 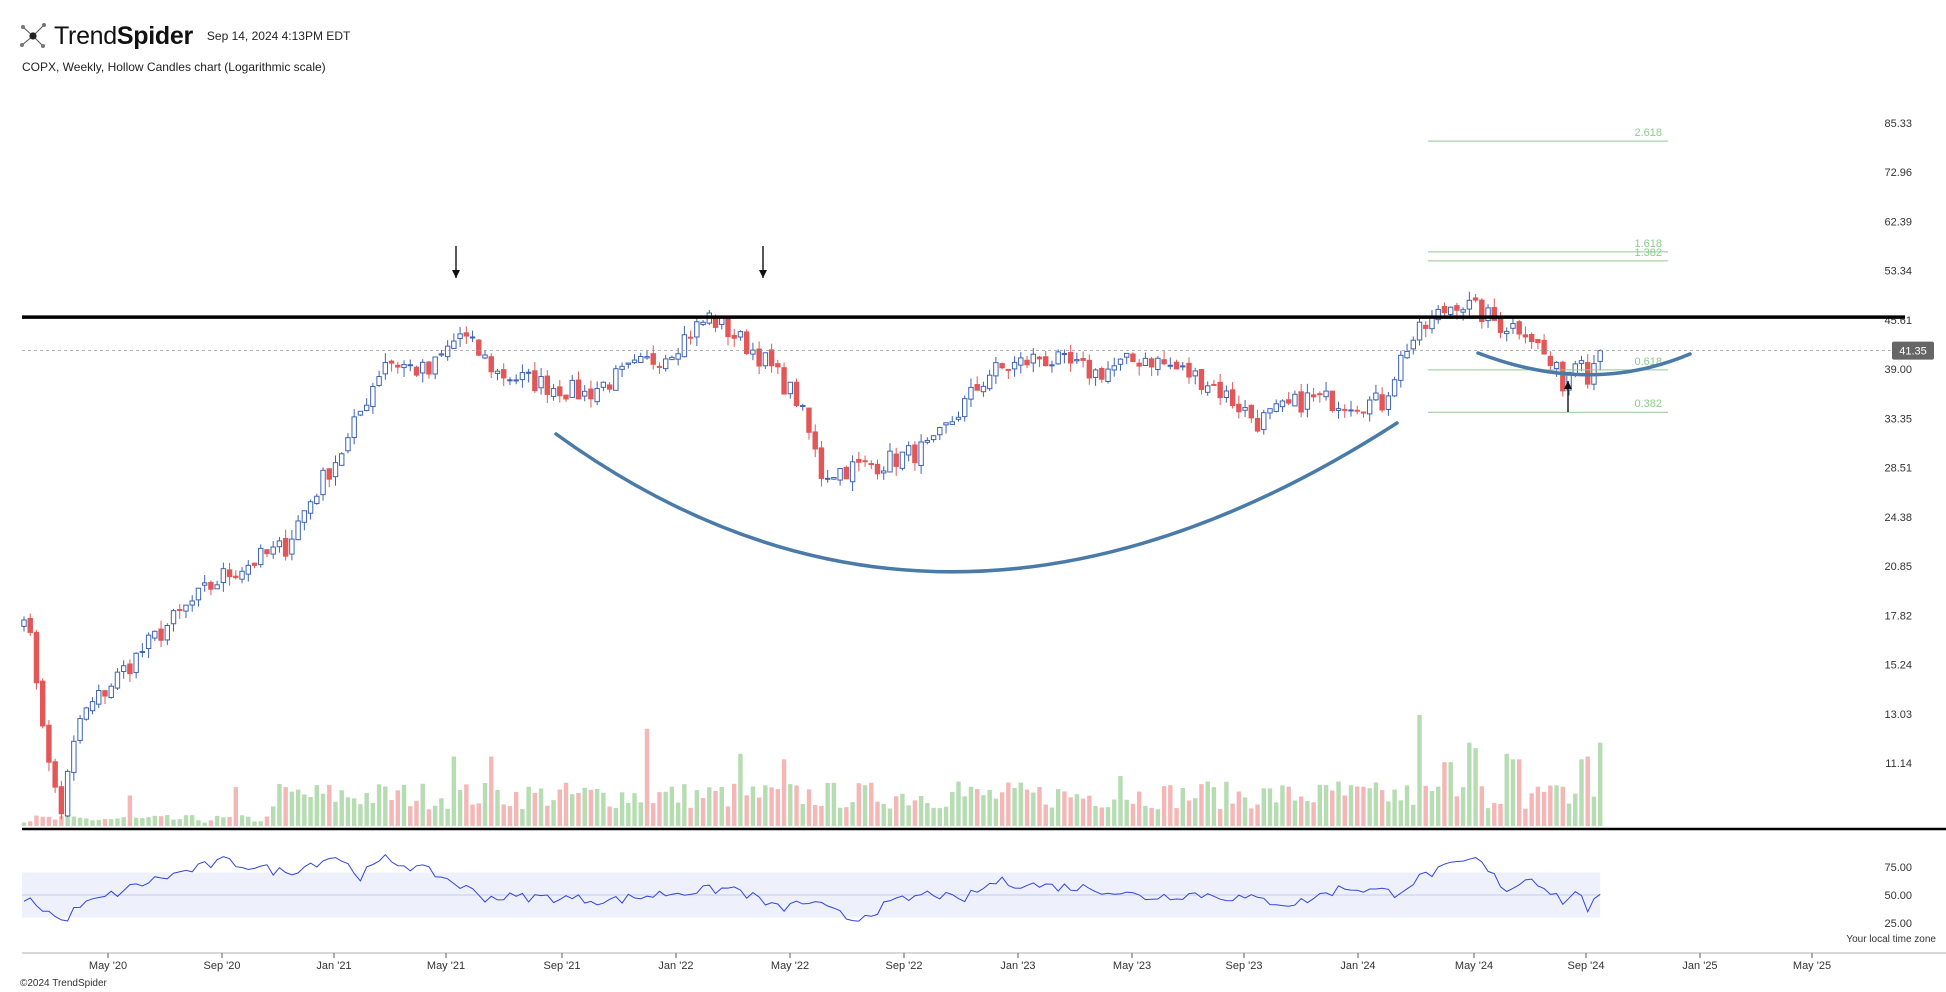 What do you see at coordinates (1891, 939) in the screenshot?
I see `timezone-note: Your local time zone` at bounding box center [1891, 939].